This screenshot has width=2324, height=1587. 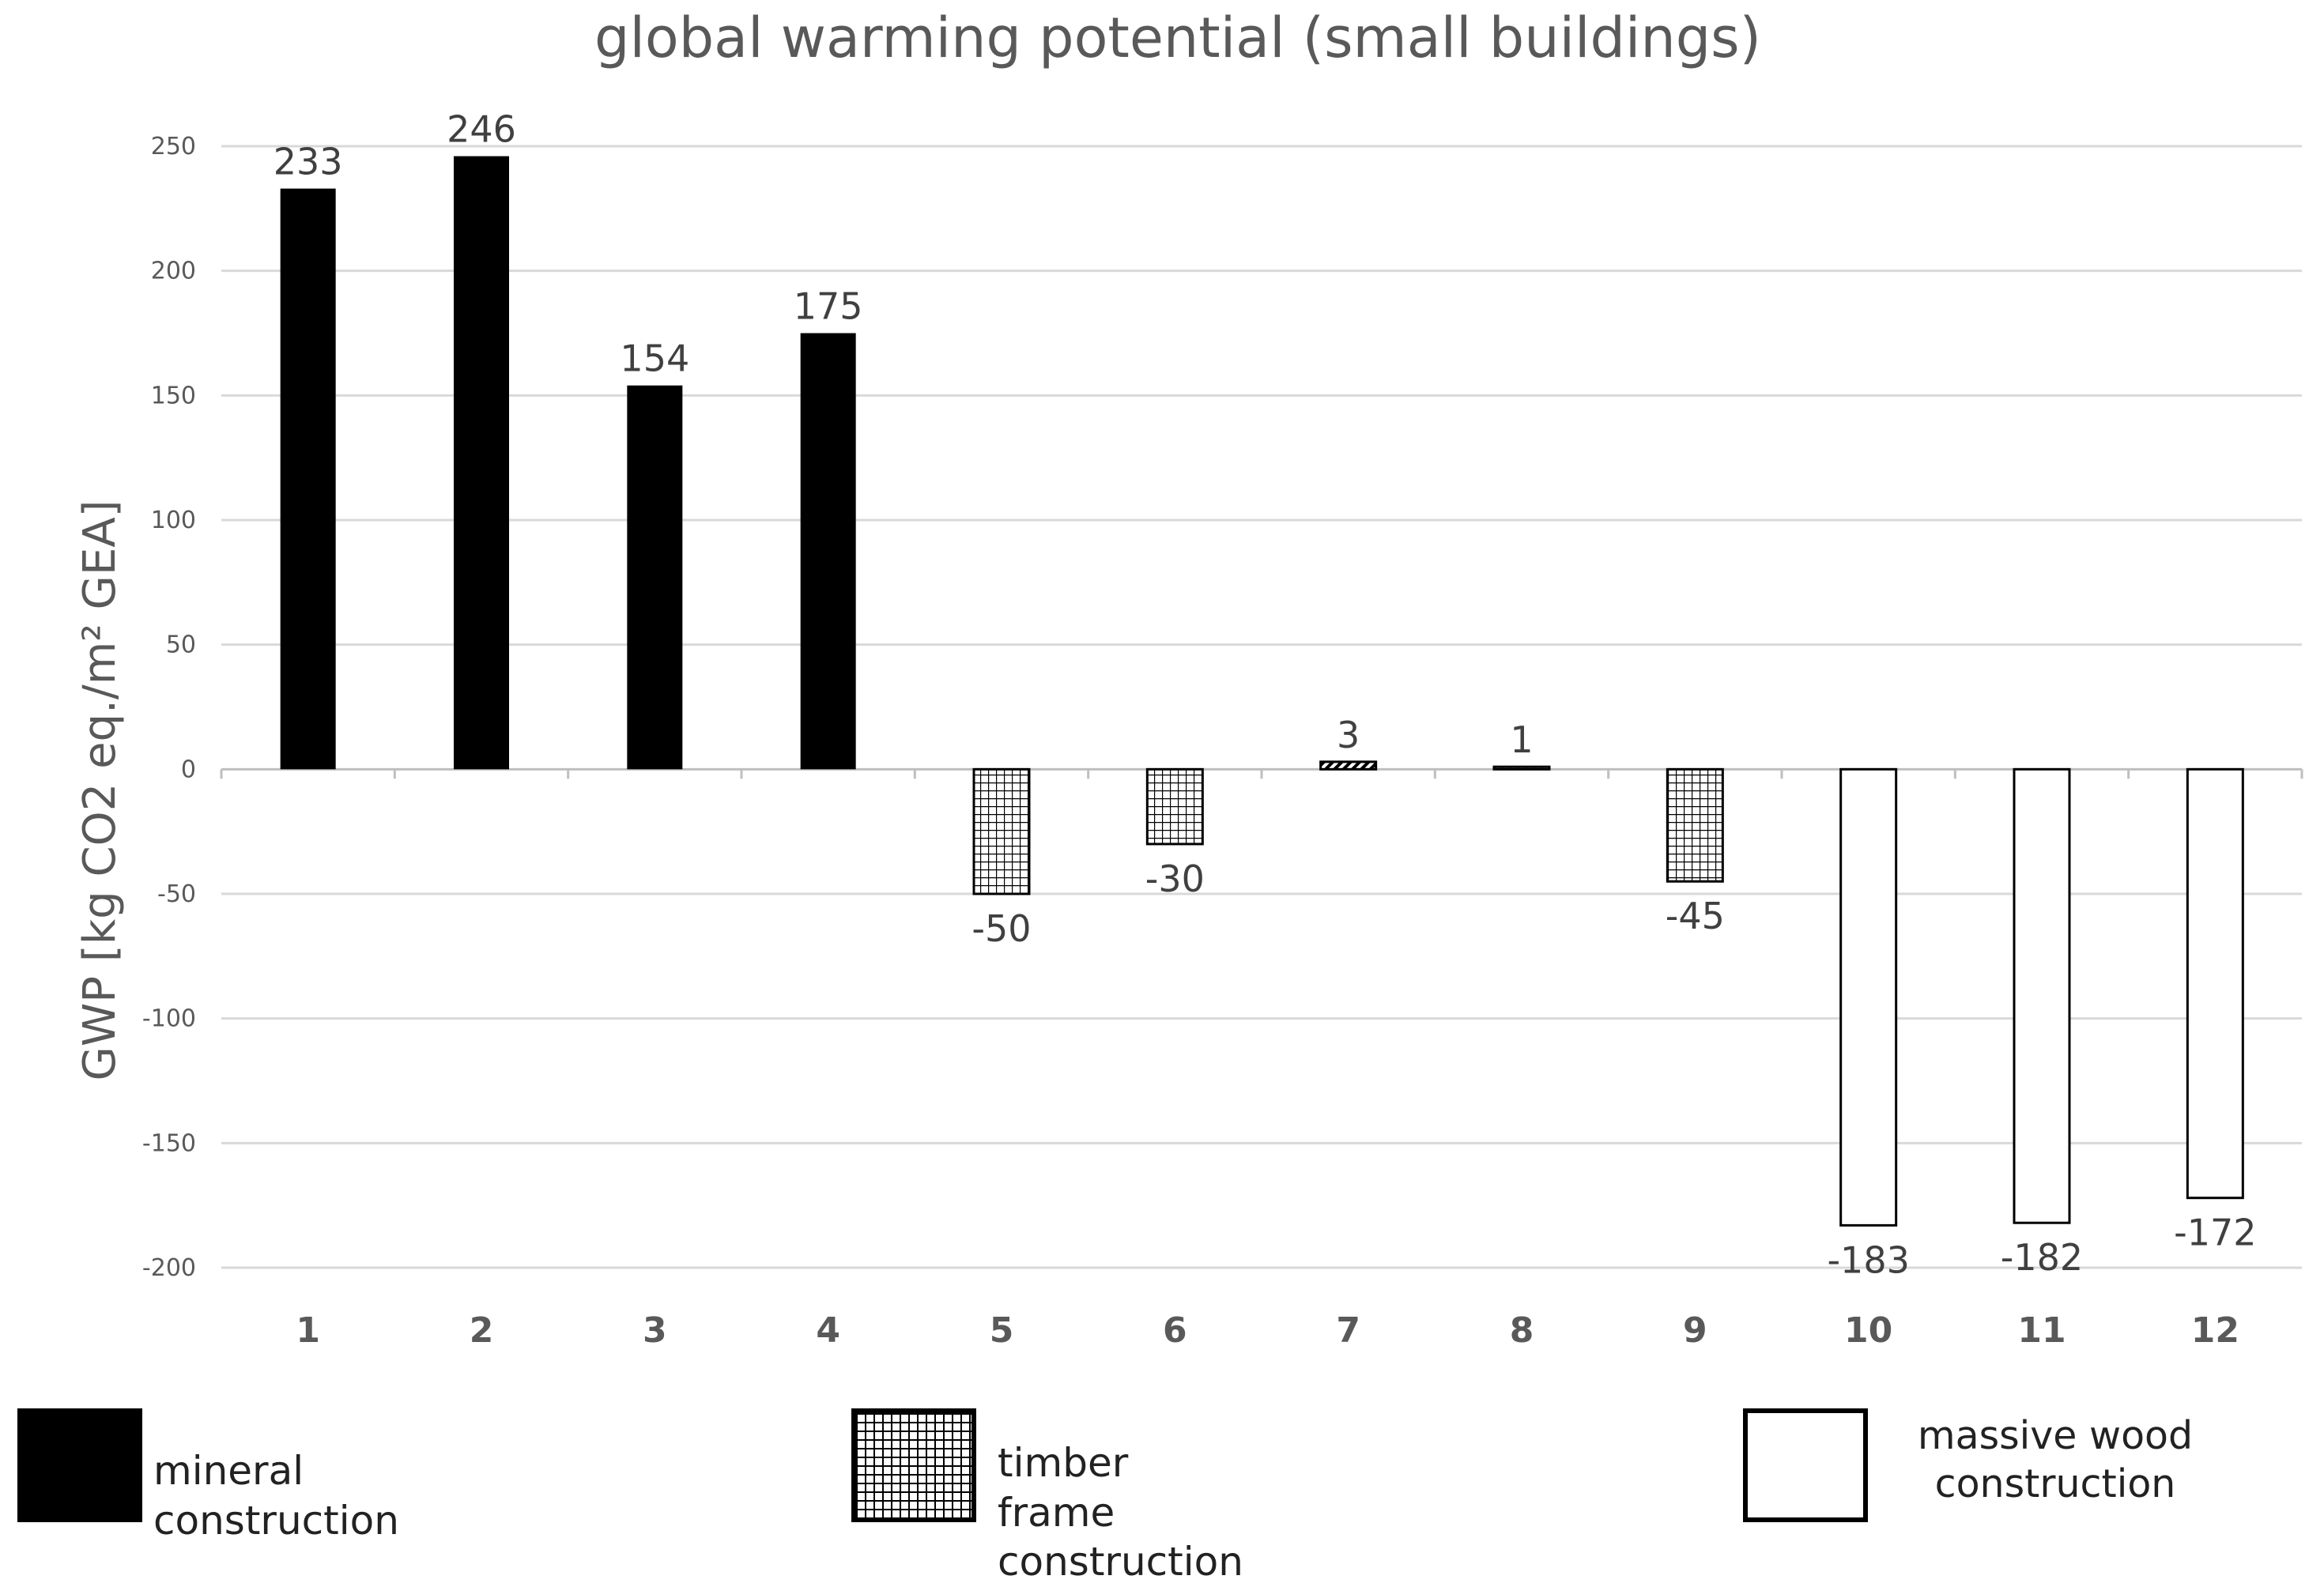 What do you see at coordinates (654, 358) in the screenshot?
I see `data-label-3: 154` at bounding box center [654, 358].